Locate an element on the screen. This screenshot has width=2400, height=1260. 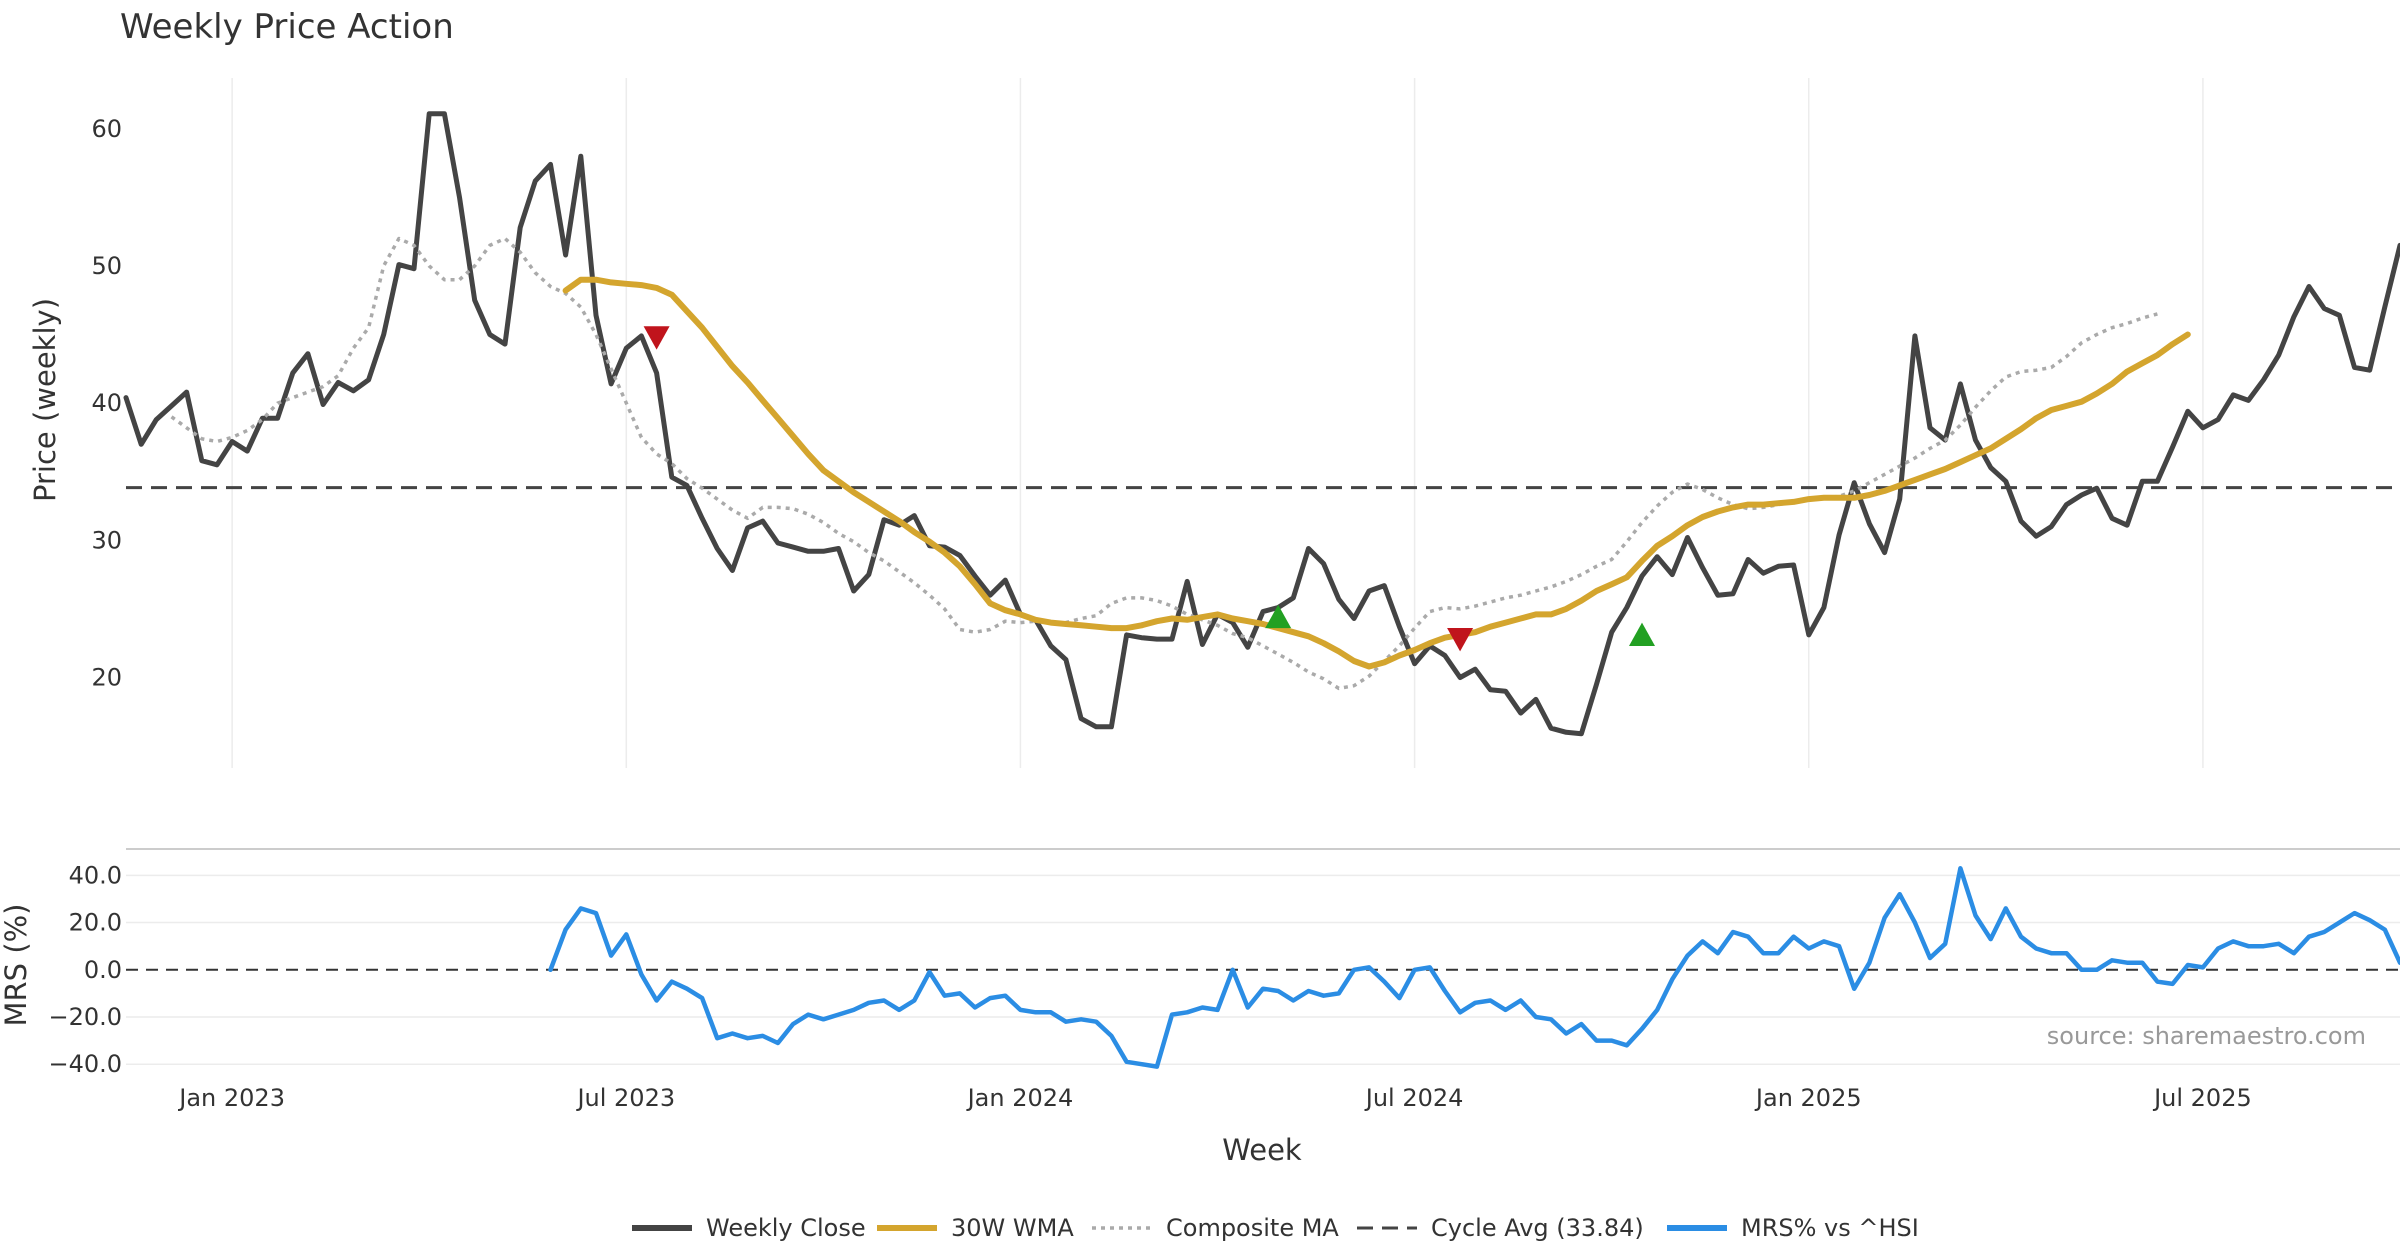
price-y-tick-label: 50 is located at coordinates (106, 266).